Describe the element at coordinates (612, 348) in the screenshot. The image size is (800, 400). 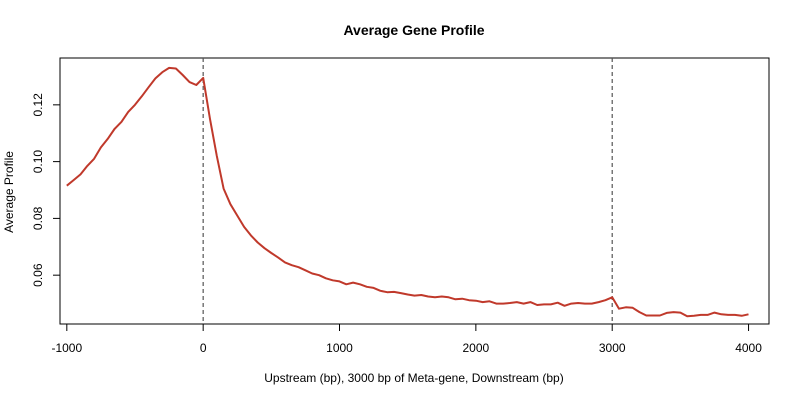
I see `x-tick-label: 3000` at that location.